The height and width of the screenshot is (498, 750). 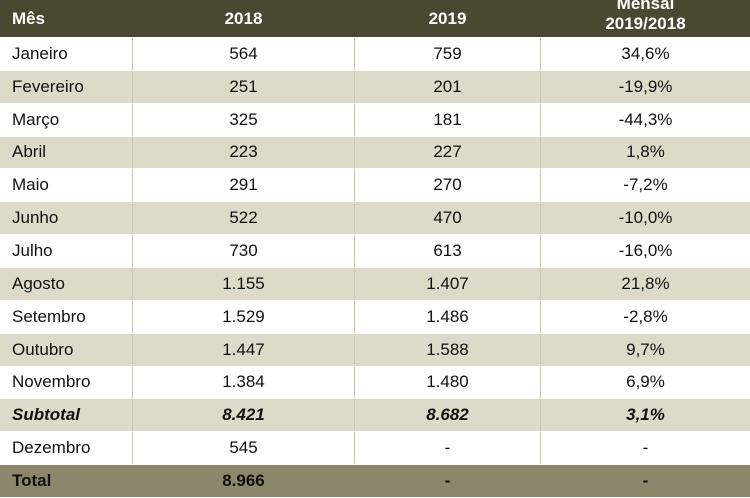 I want to click on table-cell: 1.588, so click(x=447, y=349).